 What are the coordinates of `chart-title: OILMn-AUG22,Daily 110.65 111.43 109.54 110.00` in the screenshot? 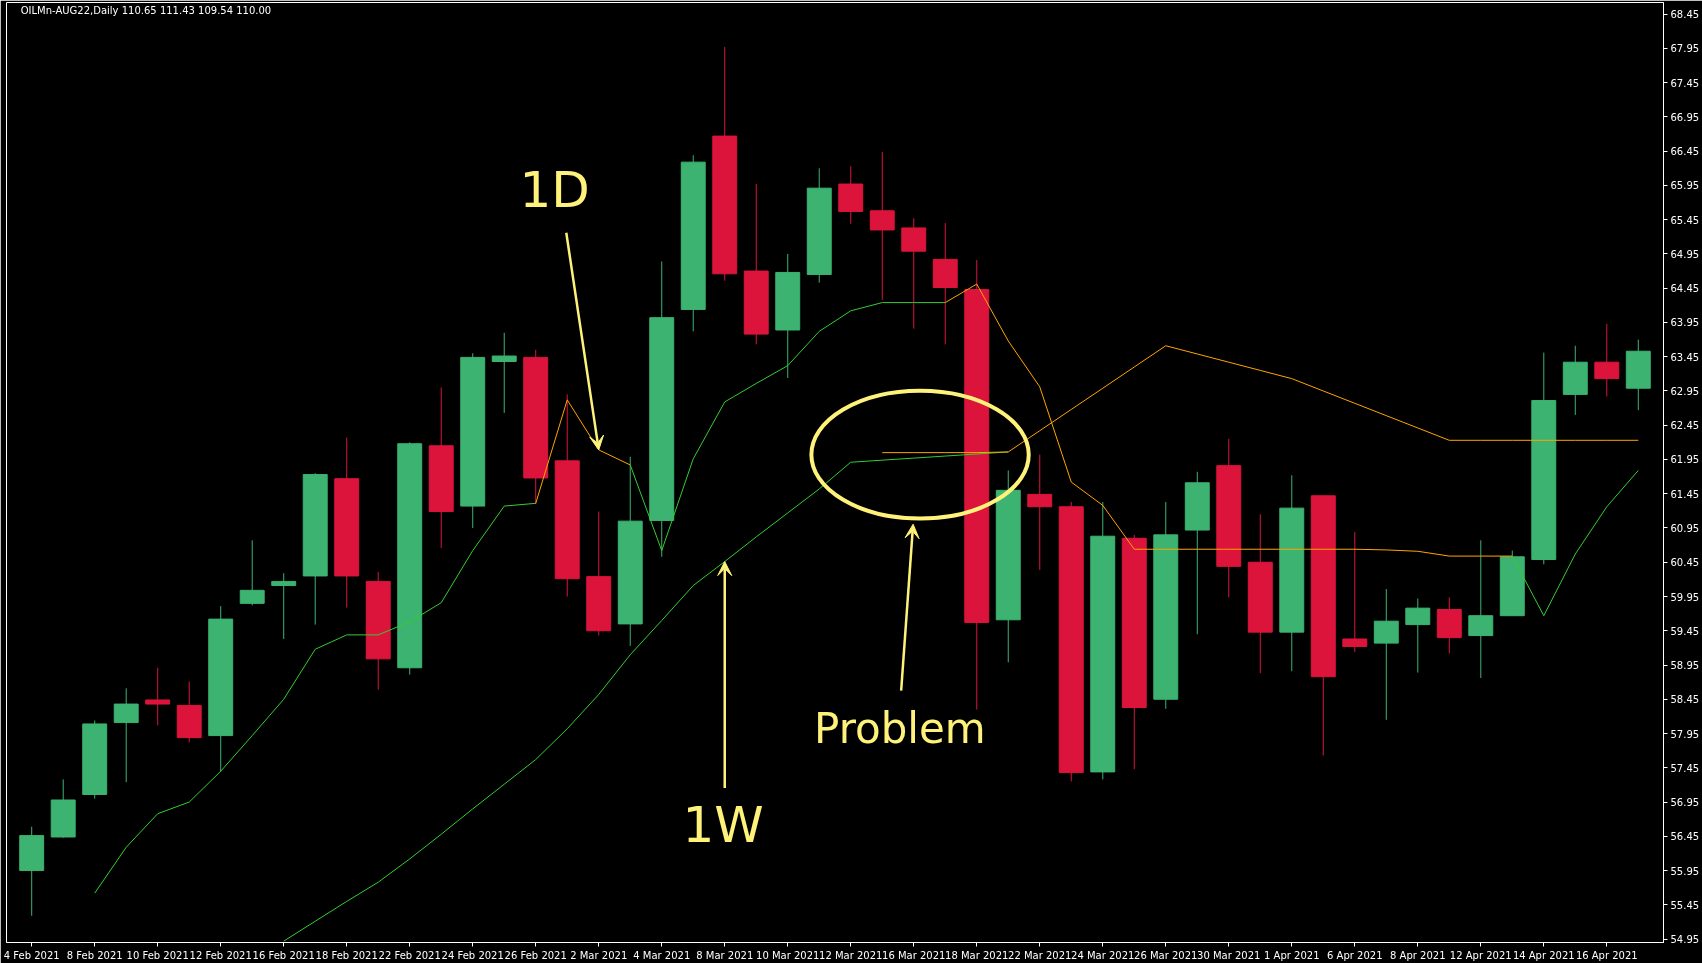 It's located at (146, 11).